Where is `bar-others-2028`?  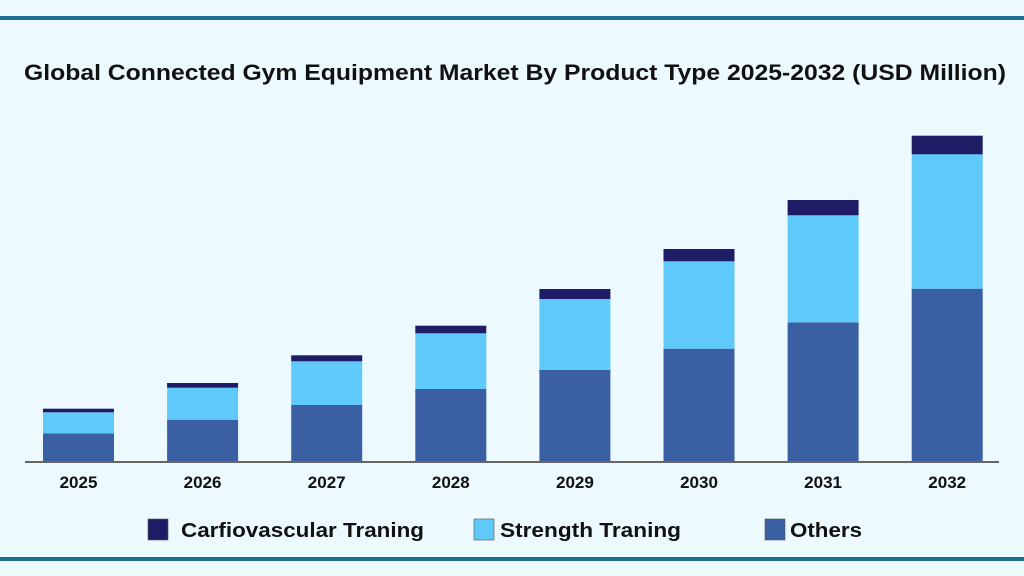
bar-others-2028 is located at coordinates (451, 425).